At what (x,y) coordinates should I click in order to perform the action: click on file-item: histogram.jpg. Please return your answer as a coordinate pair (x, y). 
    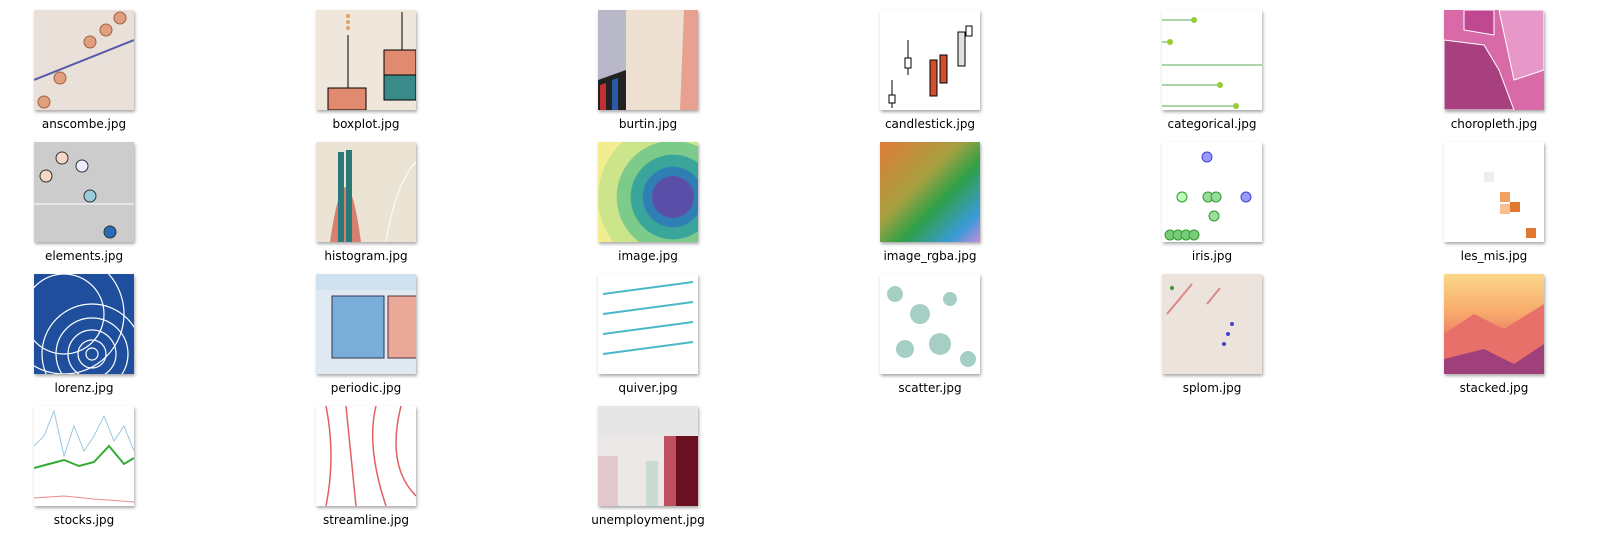
    Looking at the image, I should click on (366, 207).